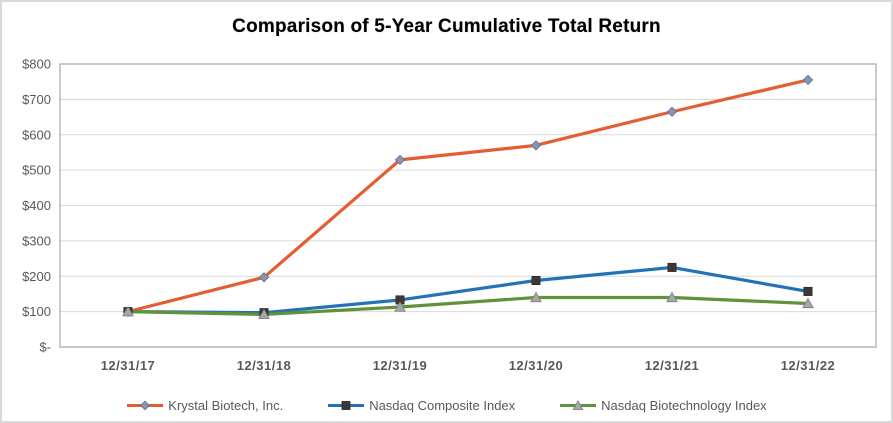 This screenshot has width=893, height=423. Describe the element at coordinates (536, 365) in the screenshot. I see `x-axis-tick-label: 12/31/20` at that location.